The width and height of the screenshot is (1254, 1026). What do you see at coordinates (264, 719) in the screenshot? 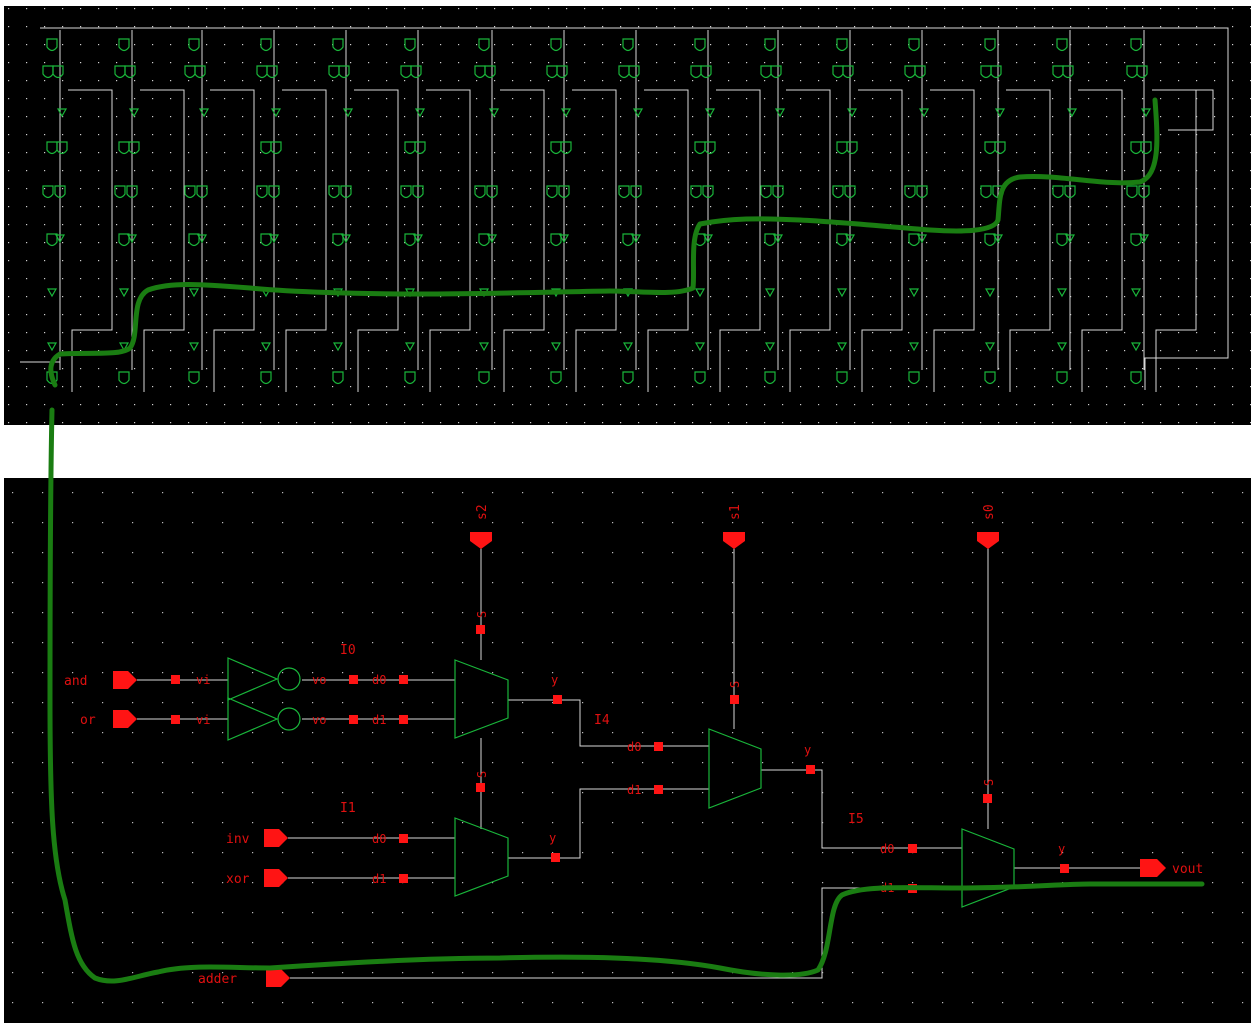
I see `inverter-or` at bounding box center [264, 719].